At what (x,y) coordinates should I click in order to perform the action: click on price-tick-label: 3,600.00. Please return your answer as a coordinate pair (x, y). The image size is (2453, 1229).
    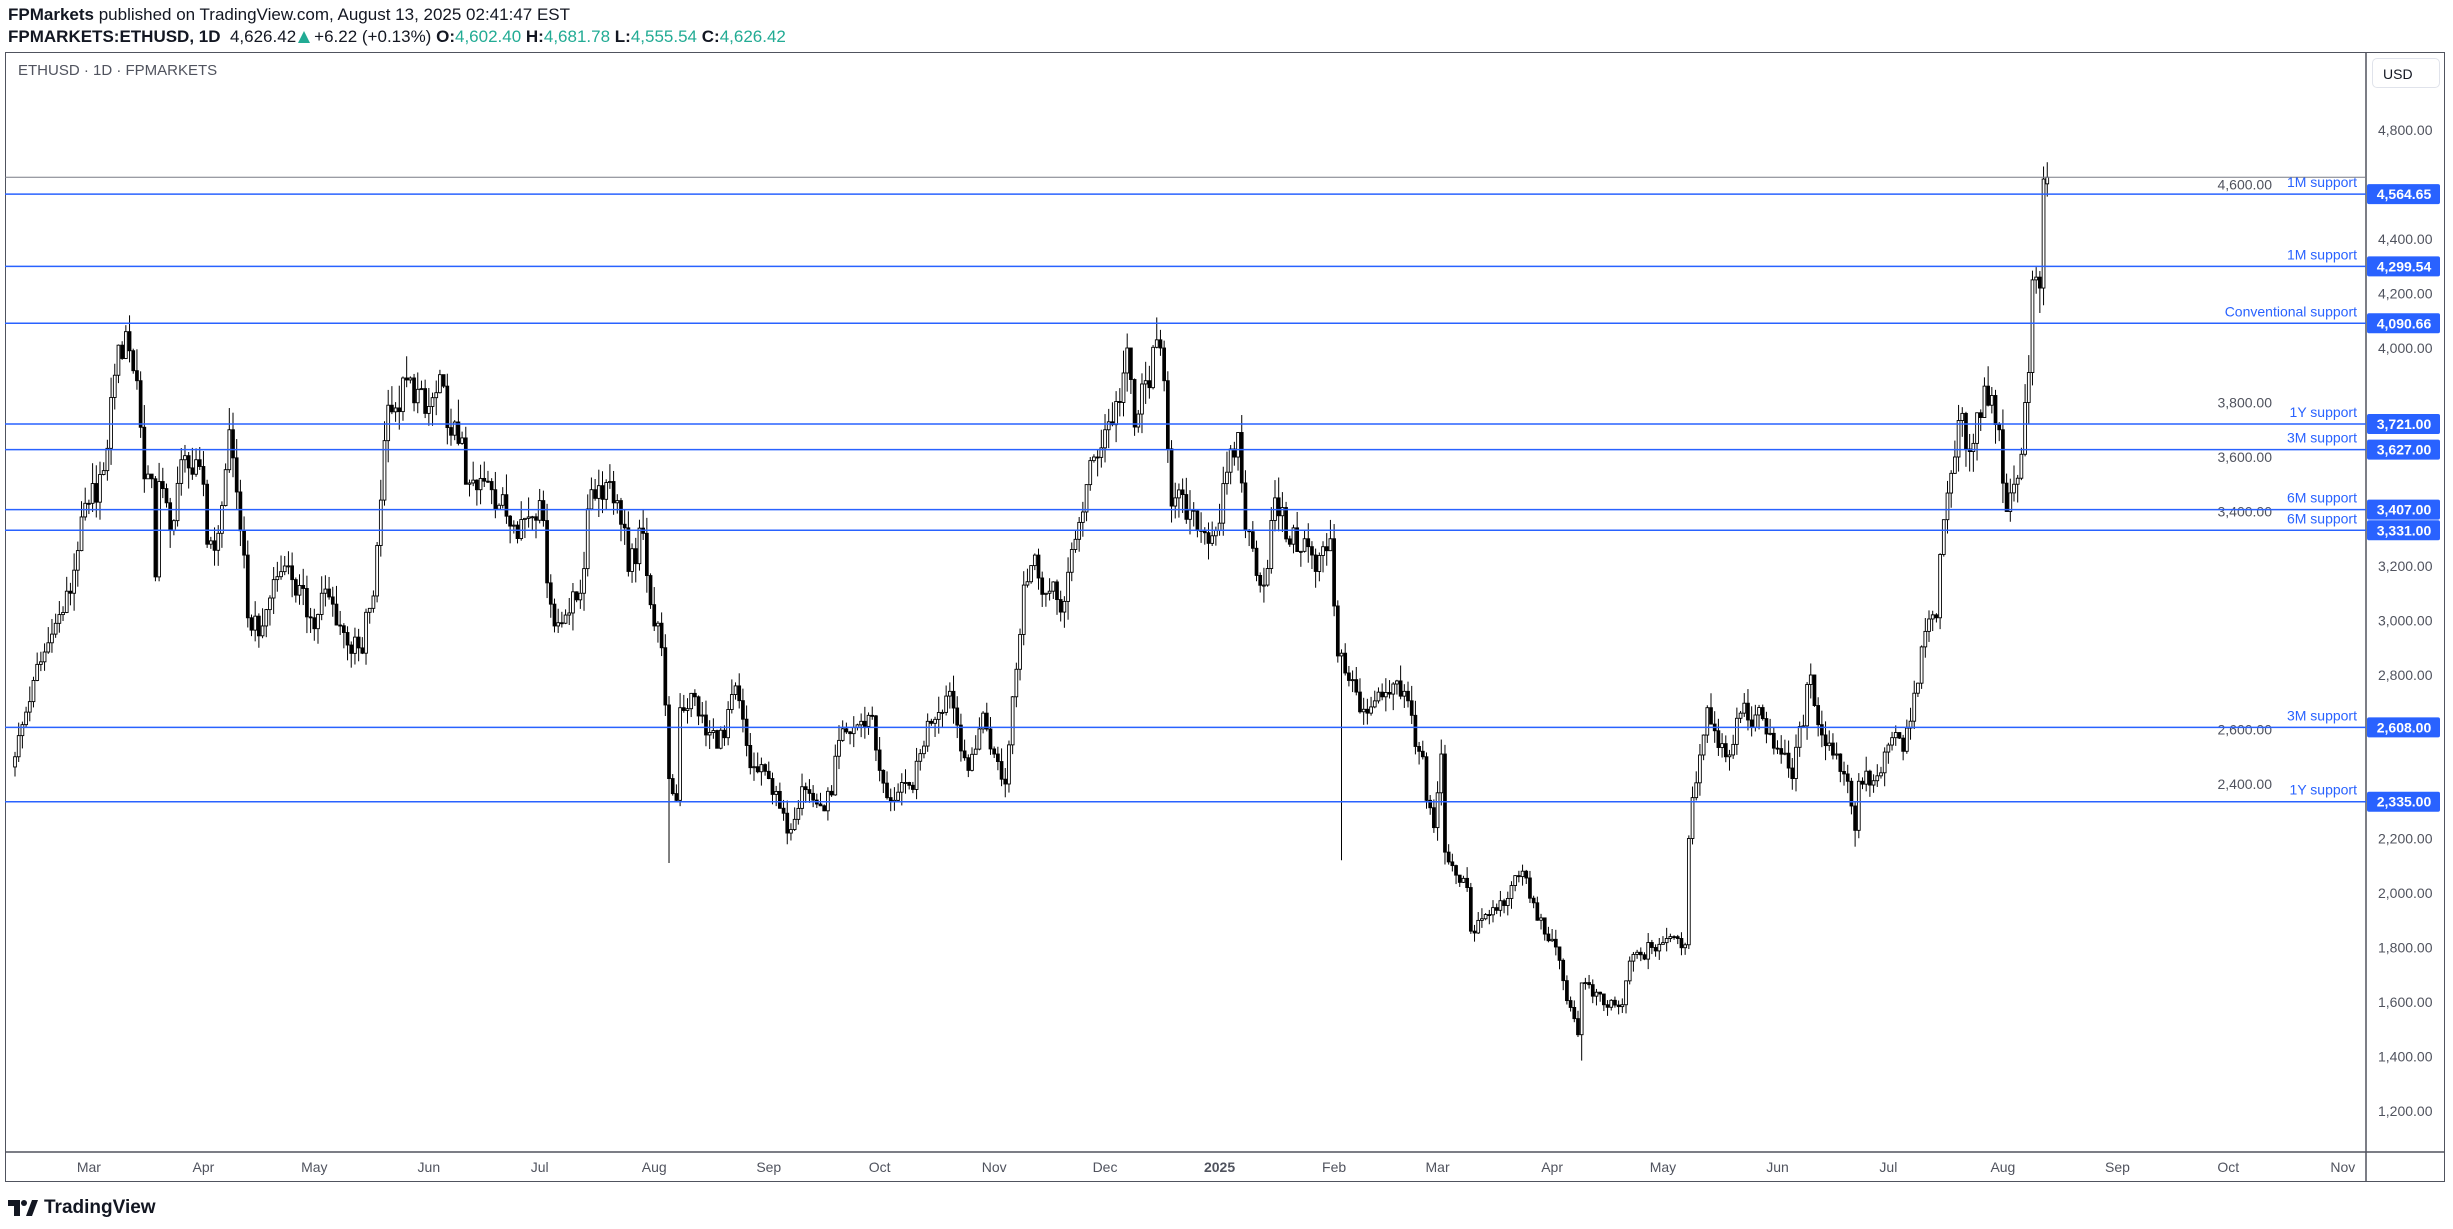
    Looking at the image, I should click on (2245, 457).